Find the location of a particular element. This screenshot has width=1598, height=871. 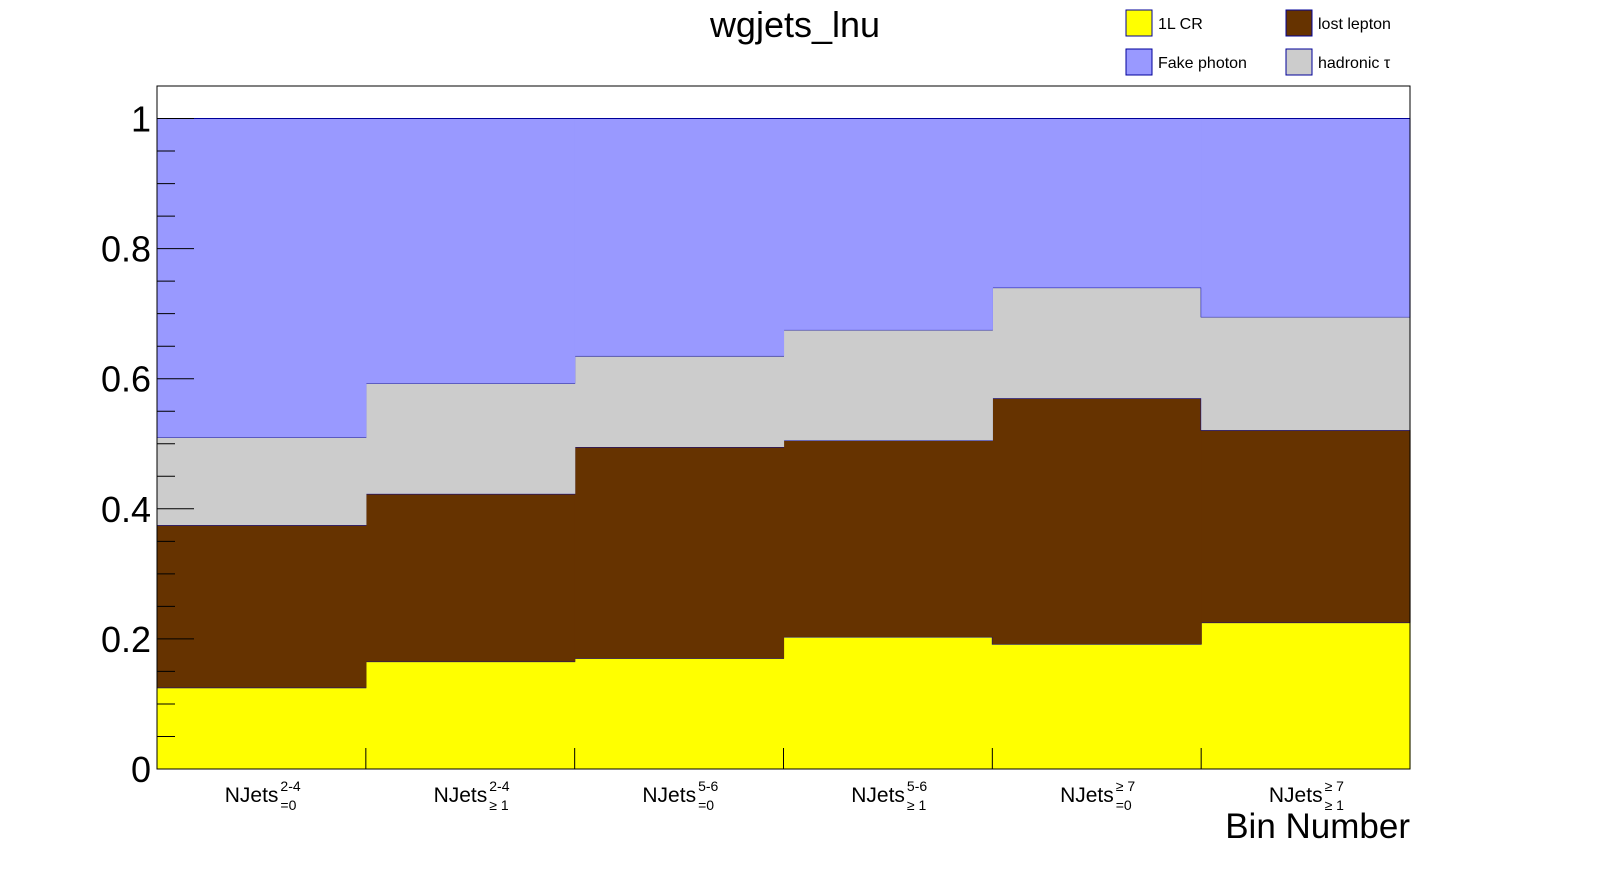

legend-label: hadronic τ is located at coordinates (1354, 63).